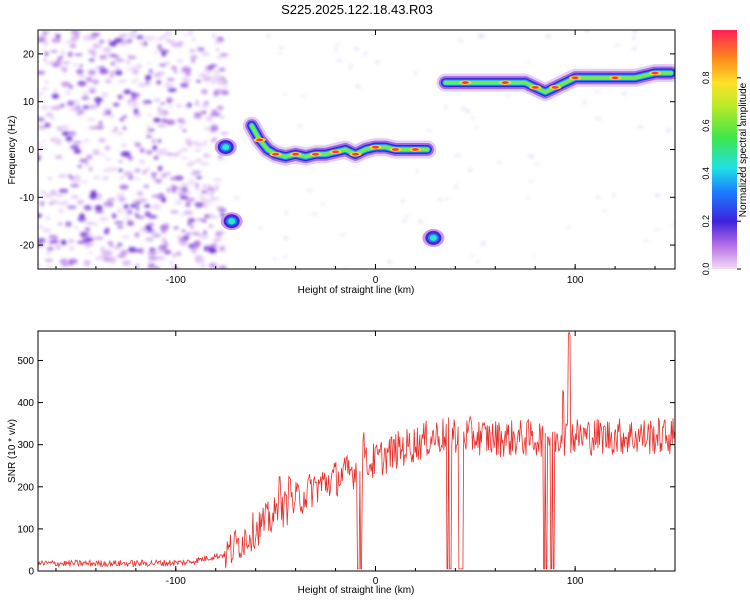 The image size is (750, 600). Describe the element at coordinates (31, 572) in the screenshot. I see `y-tick-label: 0` at that location.